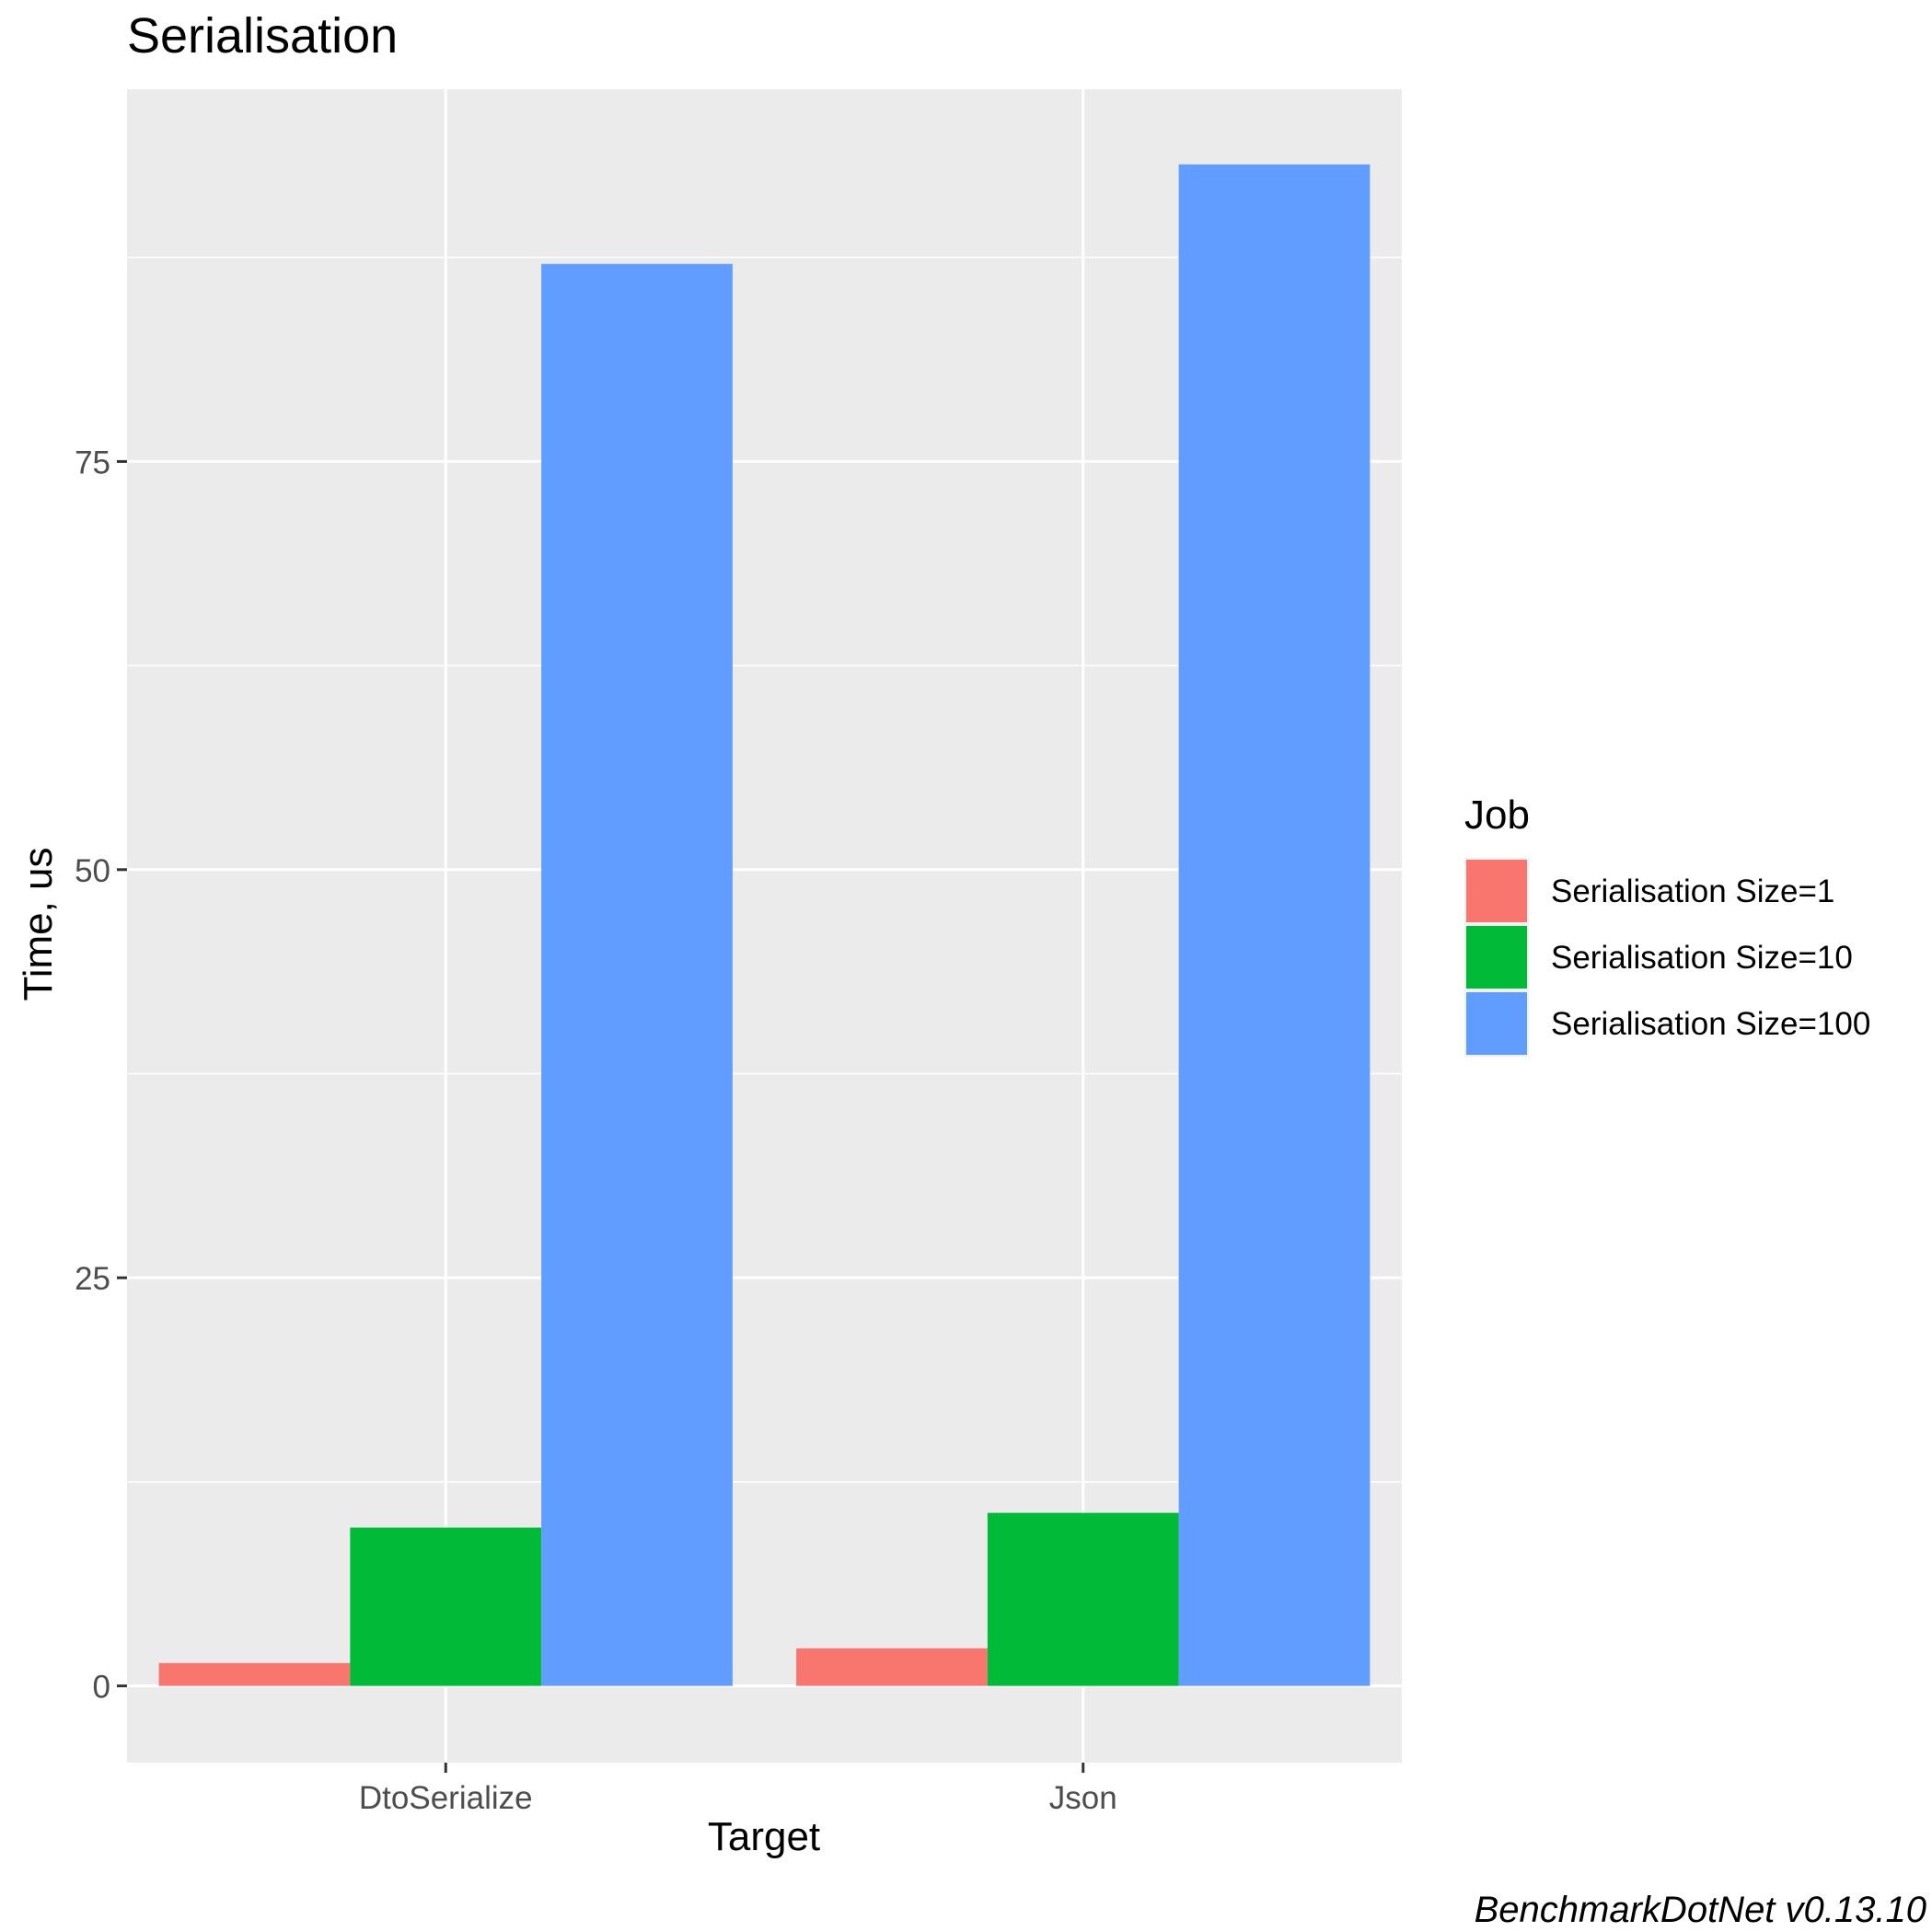  I want to click on y-tick-label: 0, so click(102, 1688).